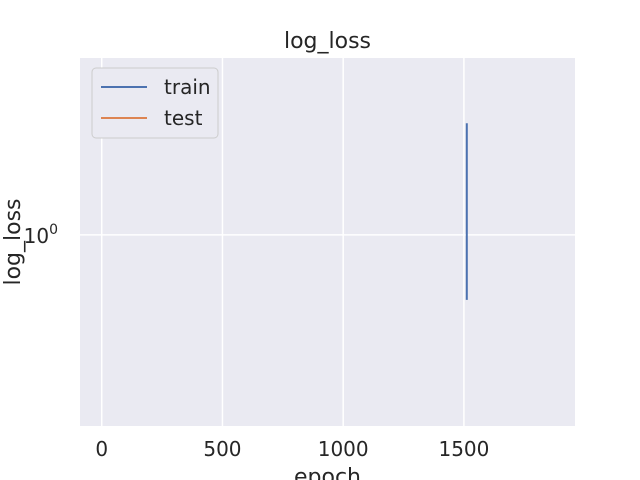 The height and width of the screenshot is (480, 640). What do you see at coordinates (343, 449) in the screenshot?
I see `x-tick-label: 1000` at bounding box center [343, 449].